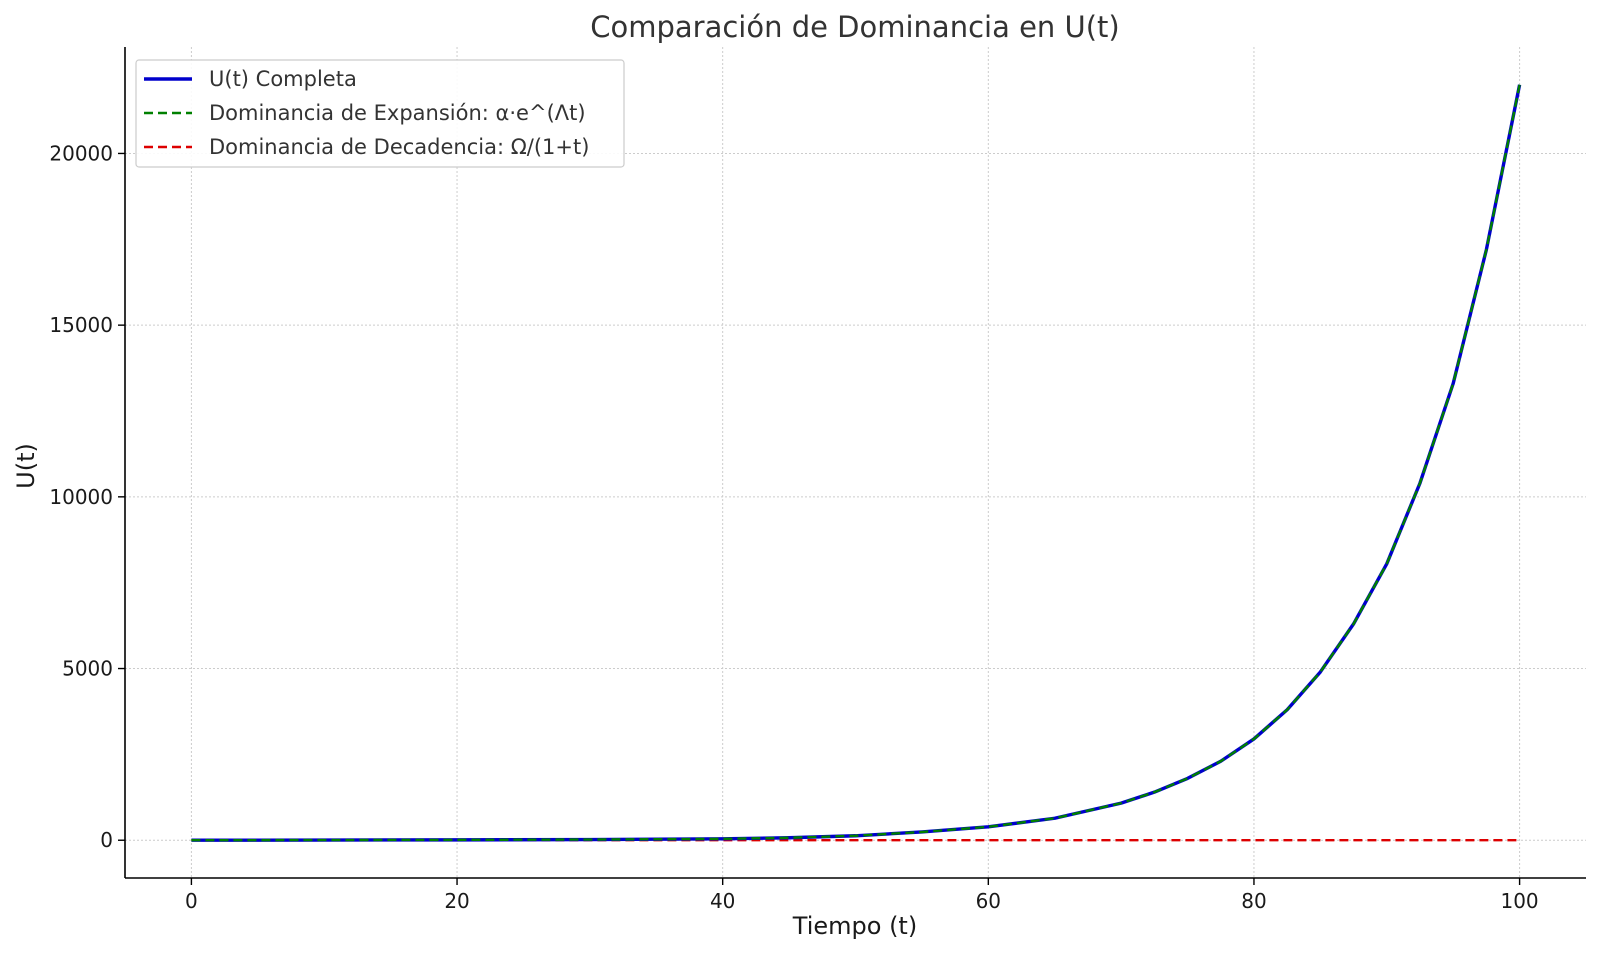 The height and width of the screenshot is (953, 1600). What do you see at coordinates (1519, 901) in the screenshot?
I see `x-tick-label: 100` at bounding box center [1519, 901].